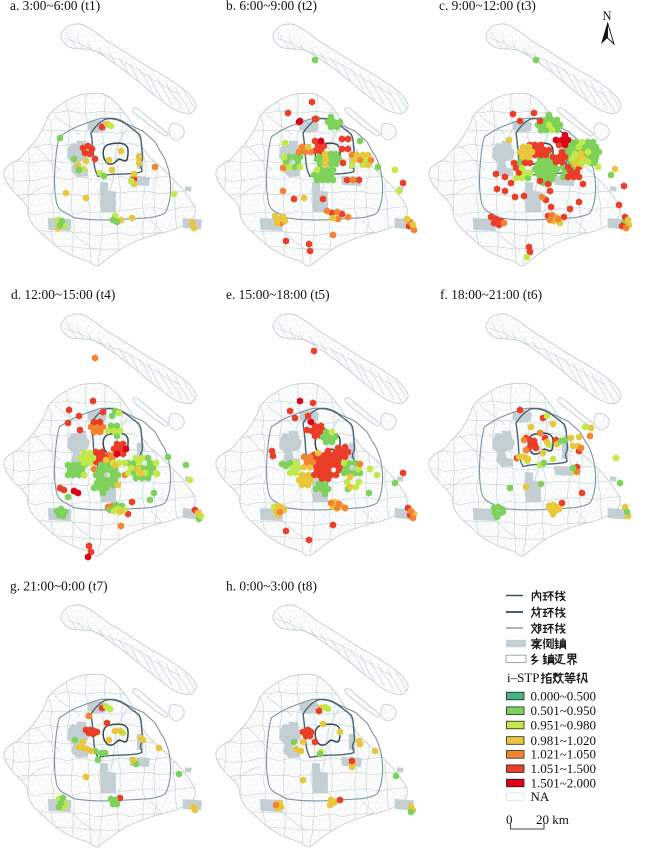 Image resolution: width=650 pixels, height=851 pixels. I want to click on svg-text: 1.021~1.050, so click(564, 754).